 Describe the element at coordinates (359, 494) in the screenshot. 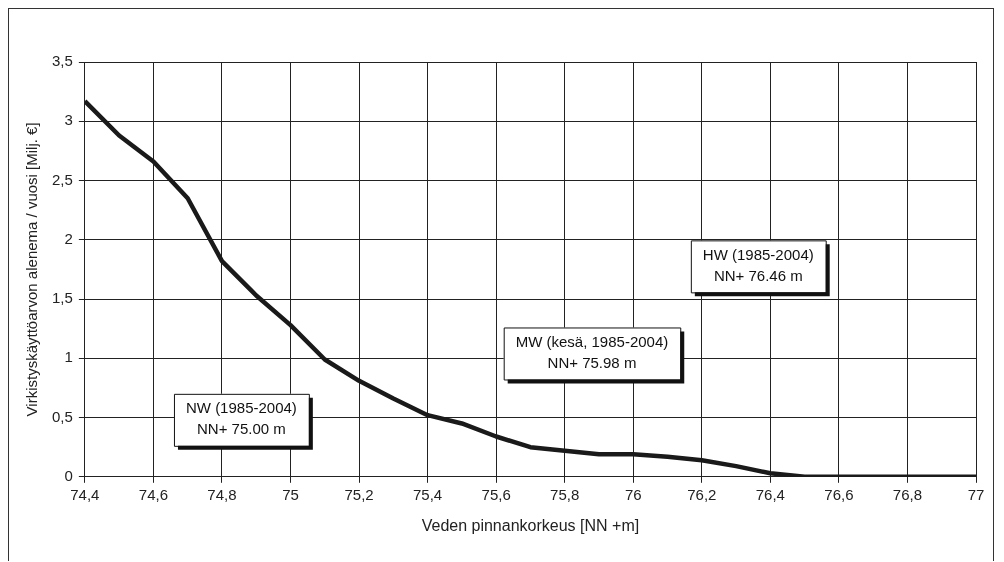

I see `x-tick-label: 75,2` at that location.